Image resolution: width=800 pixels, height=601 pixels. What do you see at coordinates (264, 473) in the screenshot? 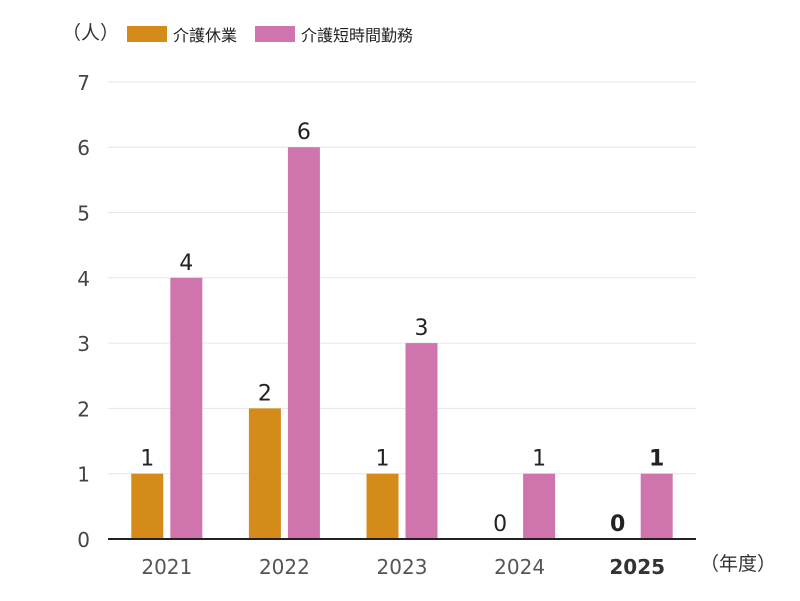
I see `bar-care-leave-2022` at bounding box center [264, 473].